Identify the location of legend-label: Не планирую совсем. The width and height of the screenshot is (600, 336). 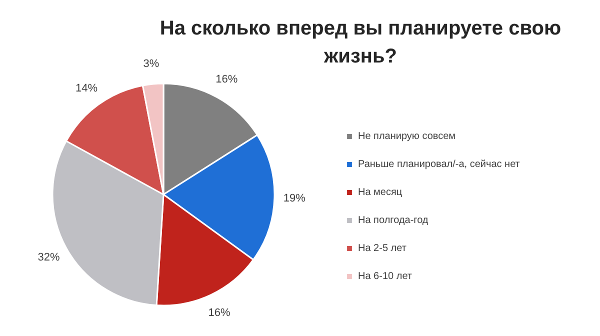
(407, 137).